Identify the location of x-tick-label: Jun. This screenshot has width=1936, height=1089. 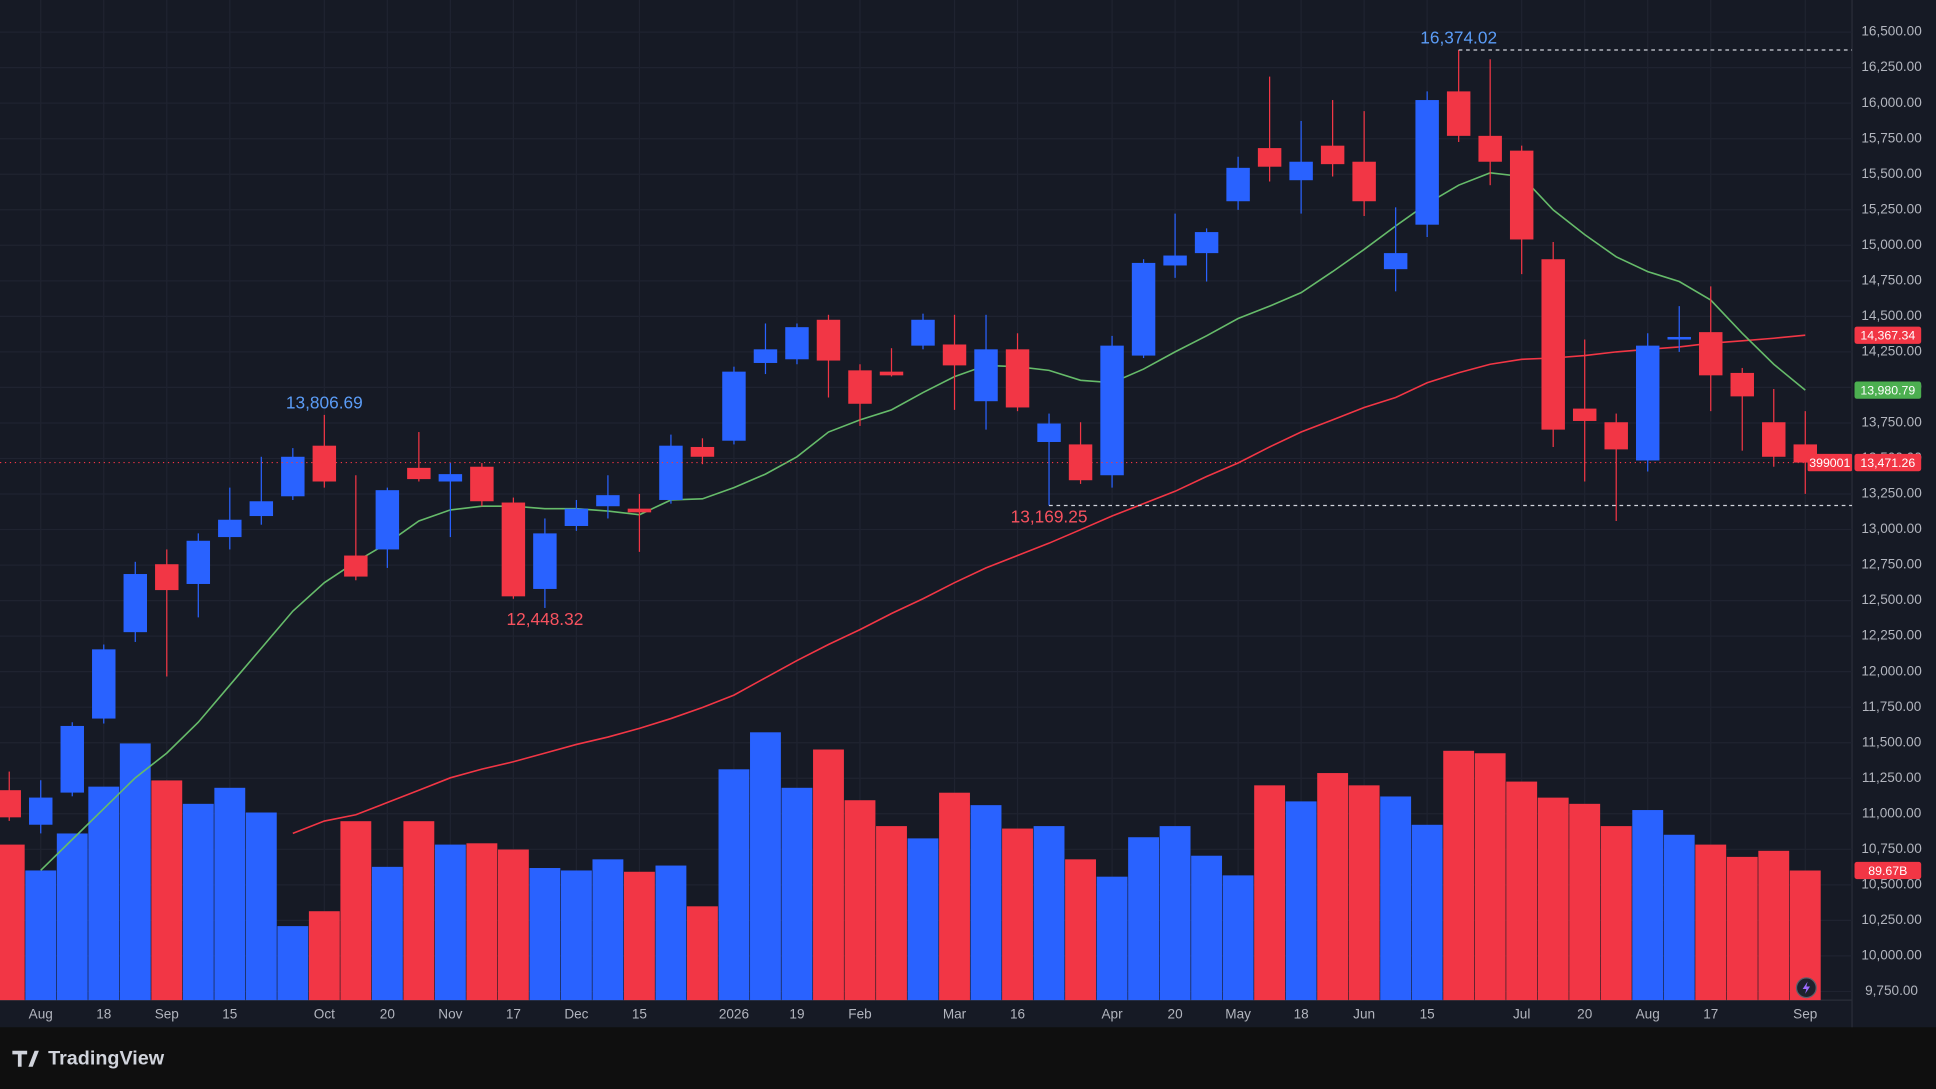
(1364, 1014).